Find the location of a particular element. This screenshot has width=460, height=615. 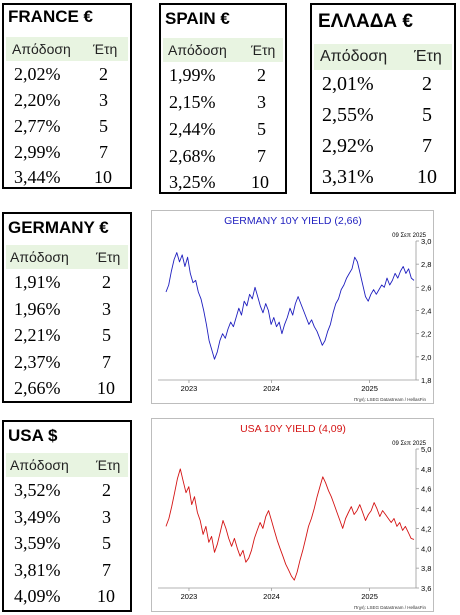

y-tick-label: 4,2 is located at coordinates (426, 528).